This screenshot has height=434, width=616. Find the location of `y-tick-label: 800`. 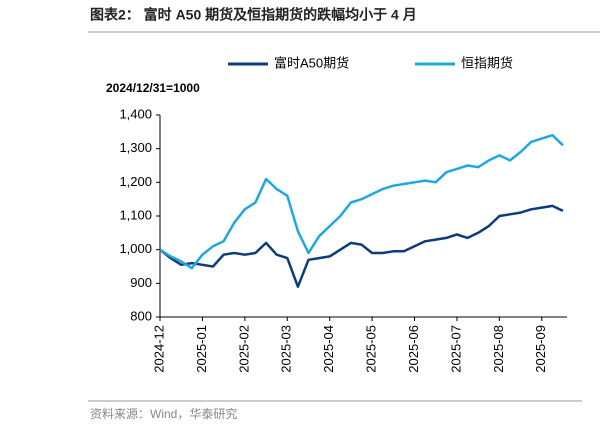

y-tick-label: 800 is located at coordinates (141, 315).